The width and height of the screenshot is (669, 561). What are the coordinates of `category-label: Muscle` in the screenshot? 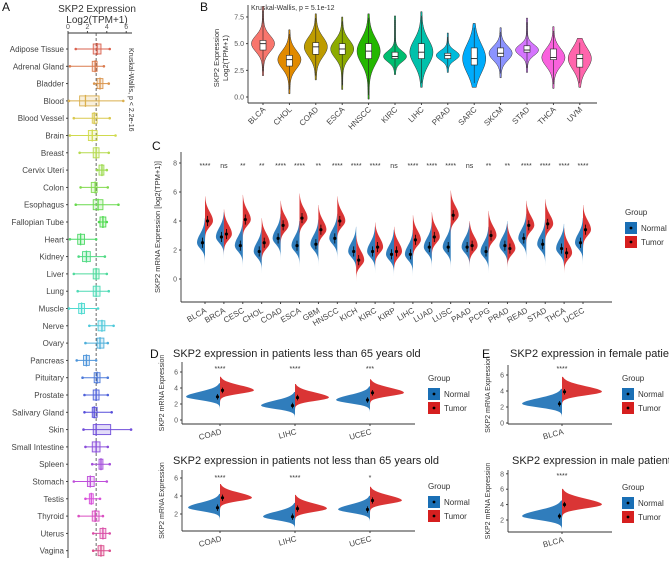 It's located at (52, 309).